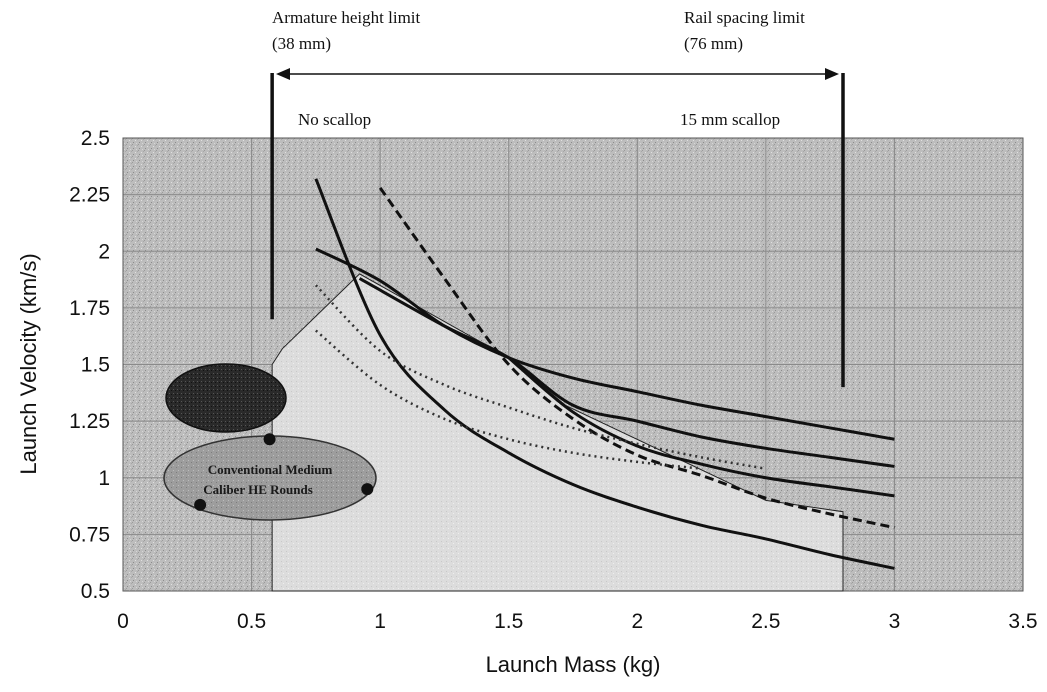 This screenshot has width=1047, height=692. What do you see at coordinates (508, 621) in the screenshot?
I see `x-tick-label: 1.5` at bounding box center [508, 621].